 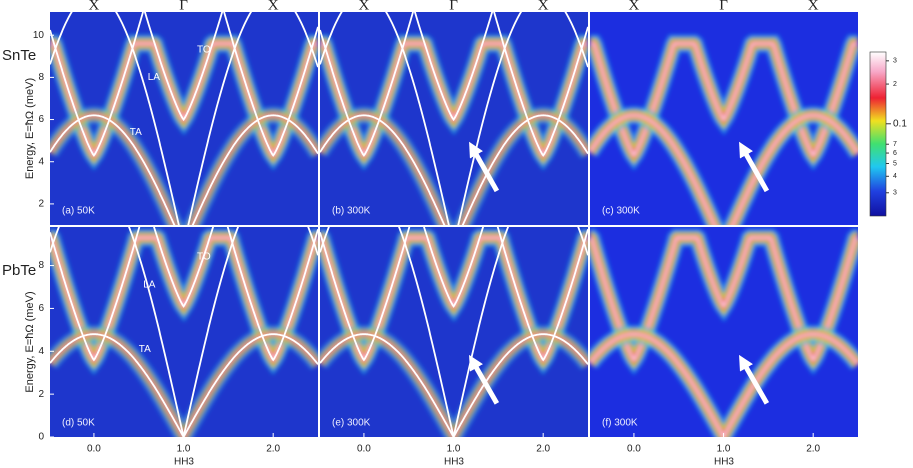 I want to click on panel: (c) 300K, so click(x=724, y=118).